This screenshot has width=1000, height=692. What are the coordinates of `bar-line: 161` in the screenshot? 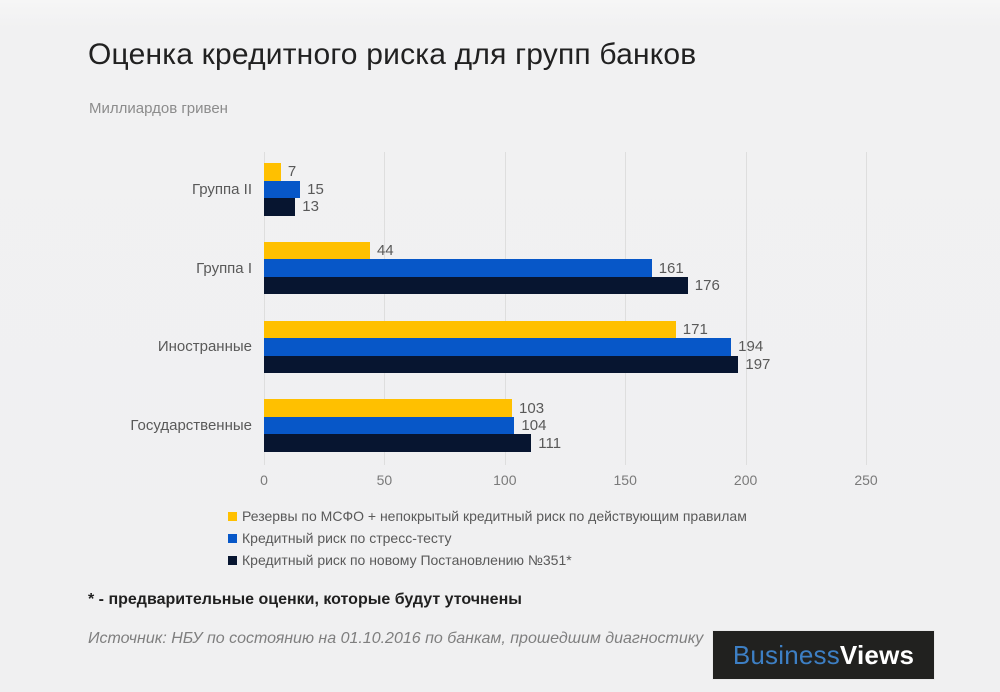 It's located at (565, 268).